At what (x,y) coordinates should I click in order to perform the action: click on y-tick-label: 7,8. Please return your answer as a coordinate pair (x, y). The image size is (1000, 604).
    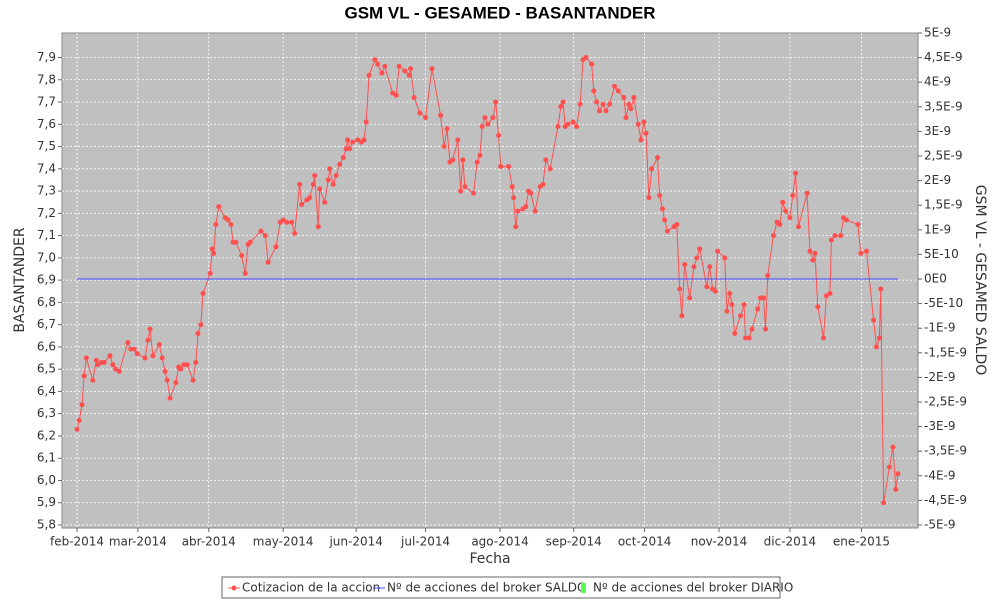
    Looking at the image, I should click on (46, 79).